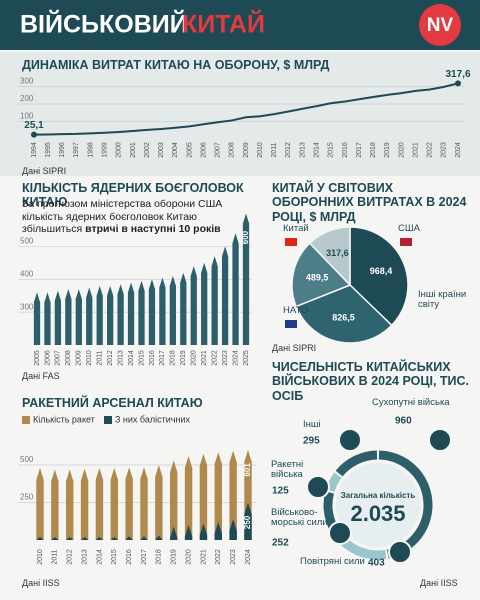 The height and width of the screenshot is (600, 480). Describe the element at coordinates (343, 317) in the screenshot. I see `value-label: 826,5` at that location.